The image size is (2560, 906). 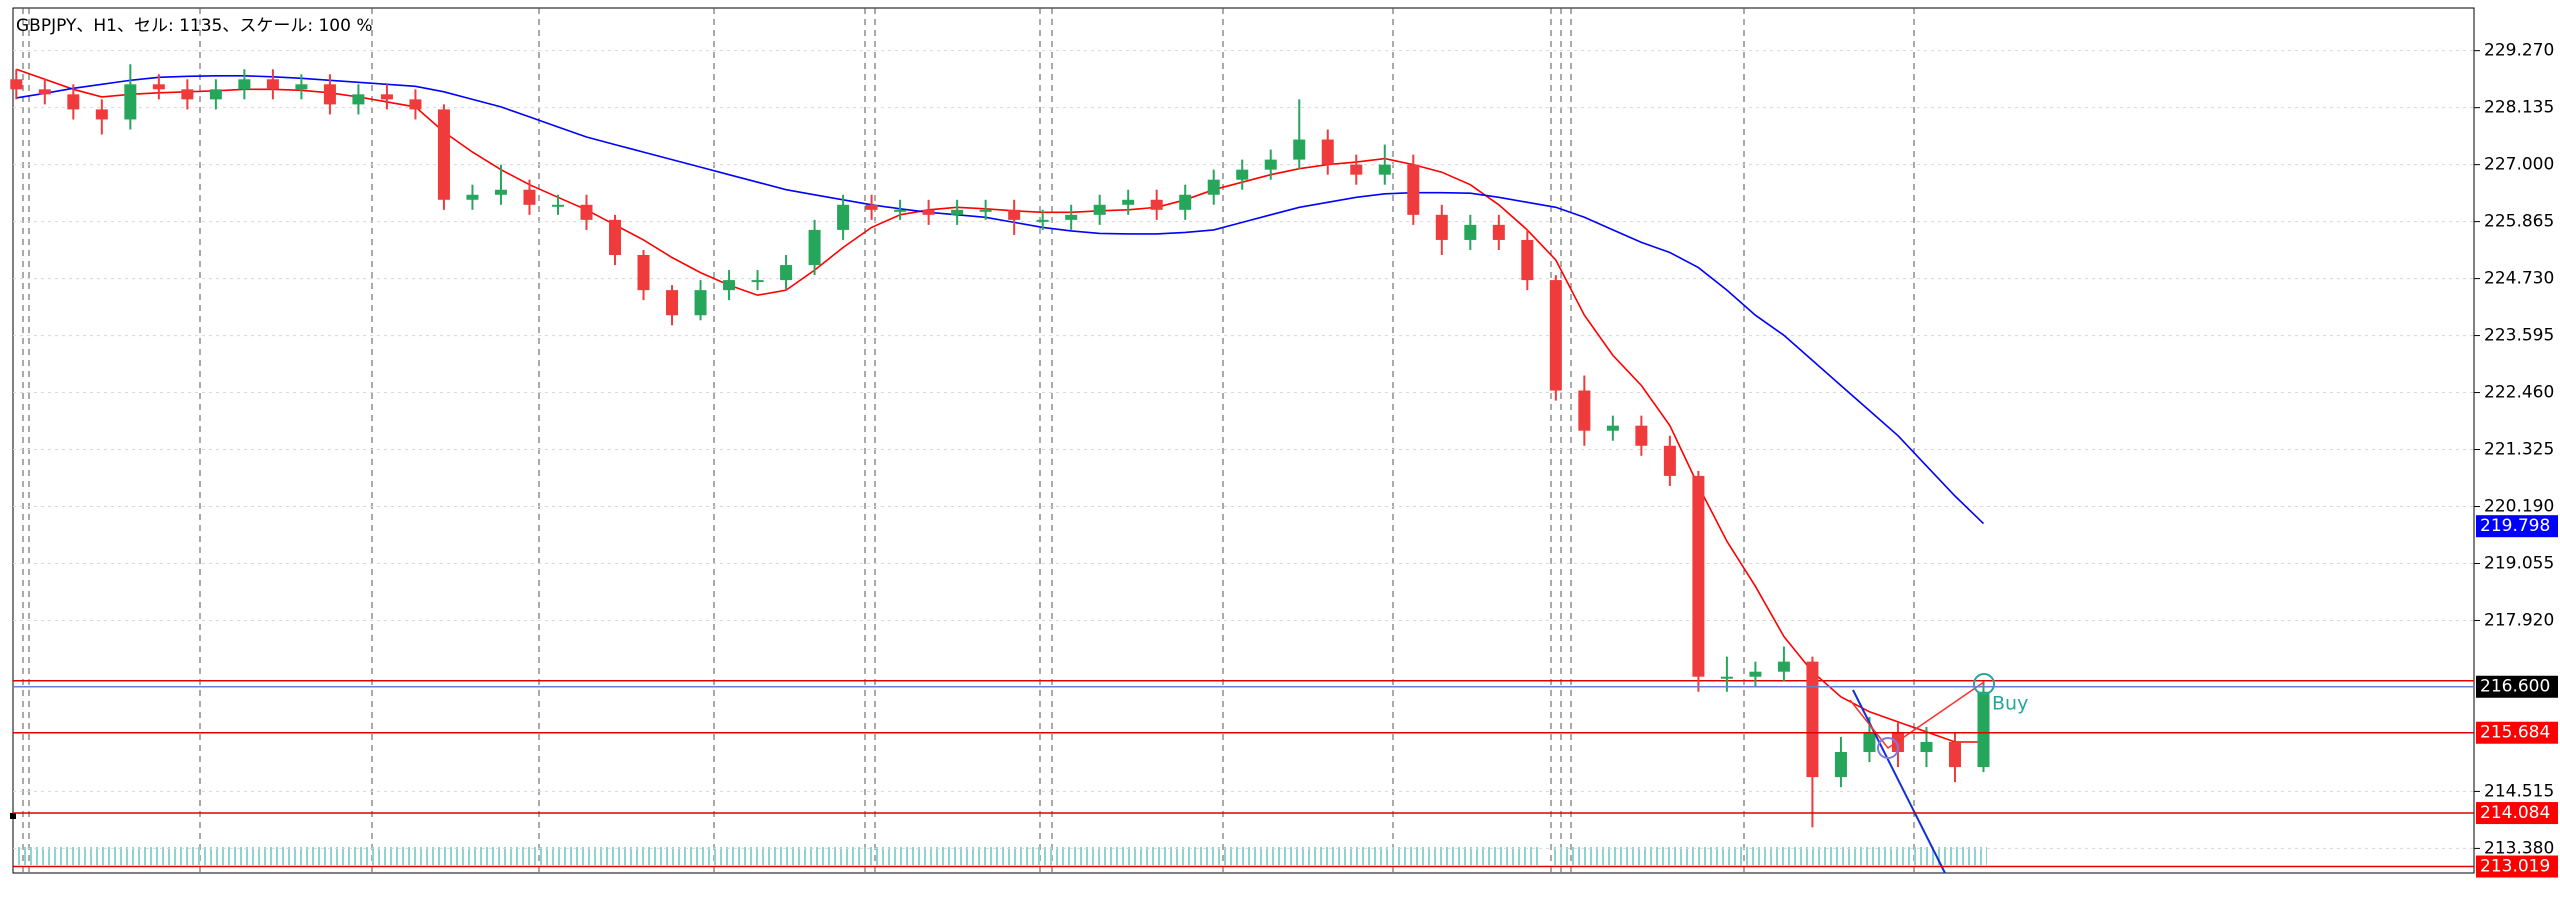 I want to click on y-tick-label: 228.135, so click(x=2519, y=108).